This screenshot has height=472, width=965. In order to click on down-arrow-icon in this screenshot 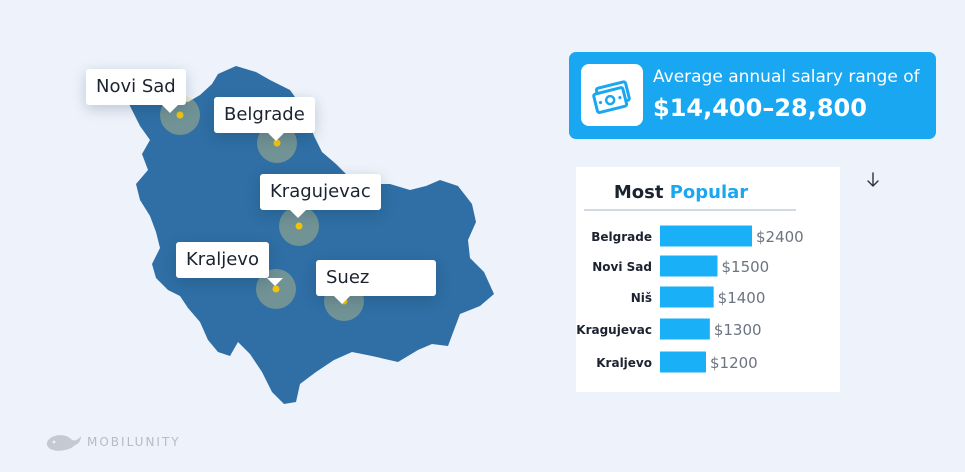, I will do `click(873, 180)`.